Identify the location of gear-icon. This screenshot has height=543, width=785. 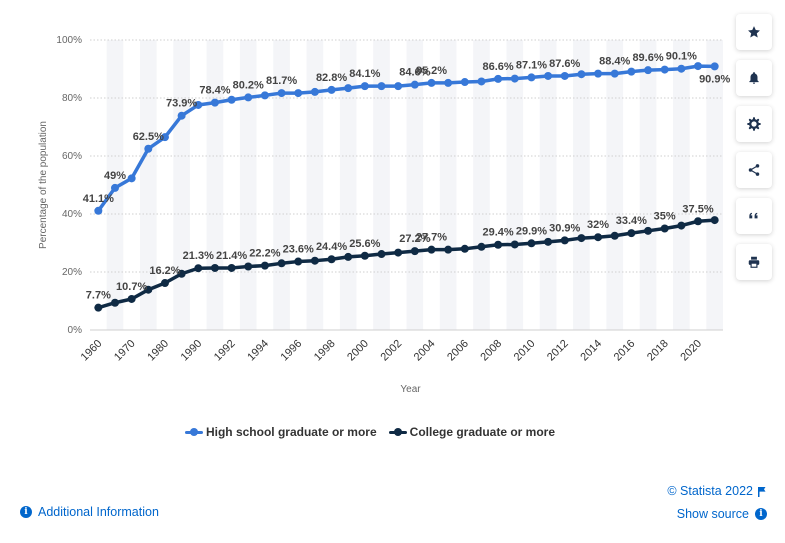
(754, 124).